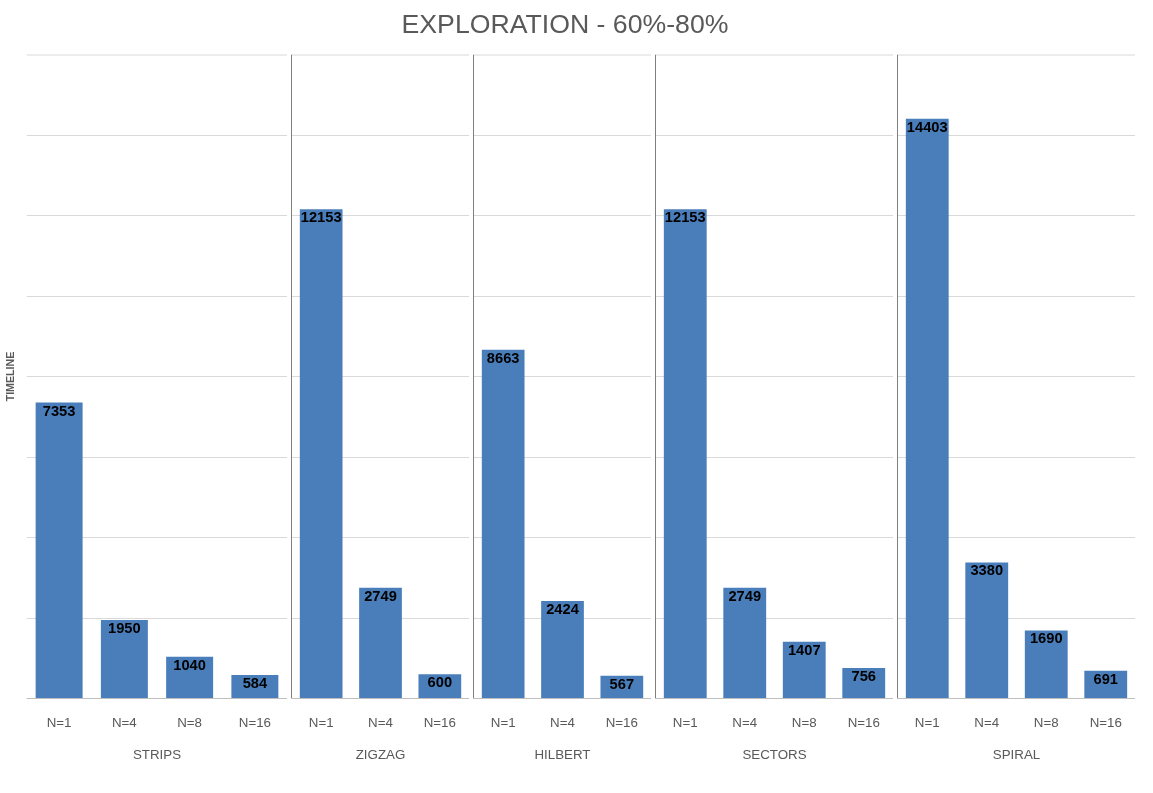  What do you see at coordinates (863, 676) in the screenshot?
I see `data-label: 756` at bounding box center [863, 676].